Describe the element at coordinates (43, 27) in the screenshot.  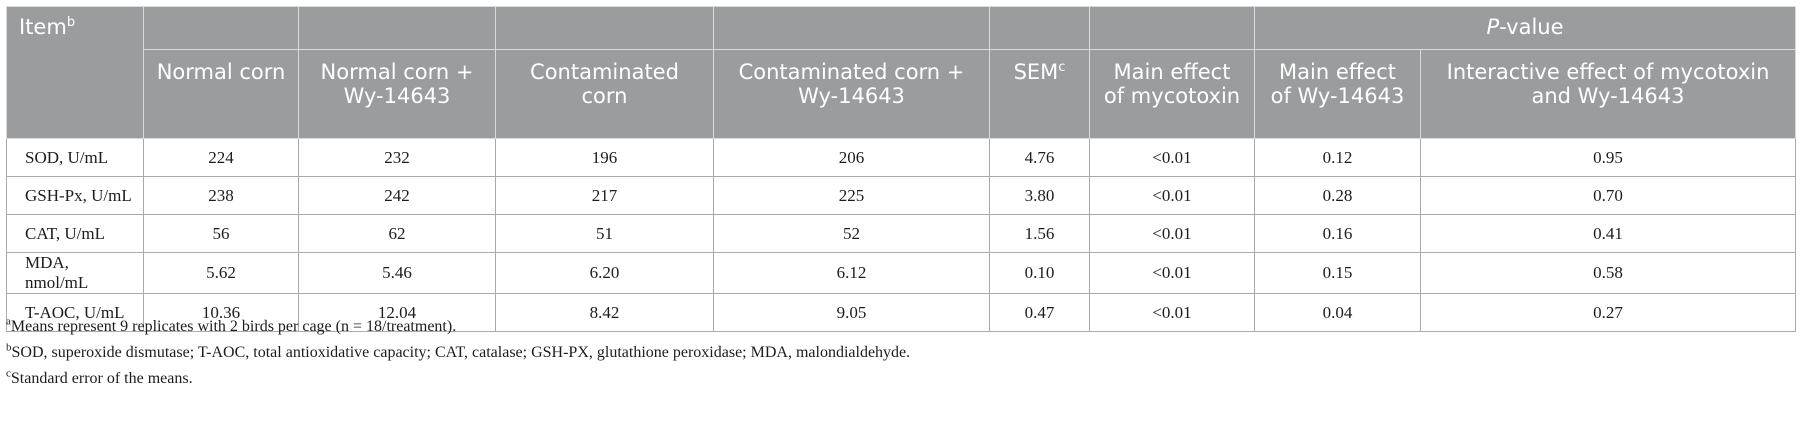
I see `item-header-label: Item` at that location.